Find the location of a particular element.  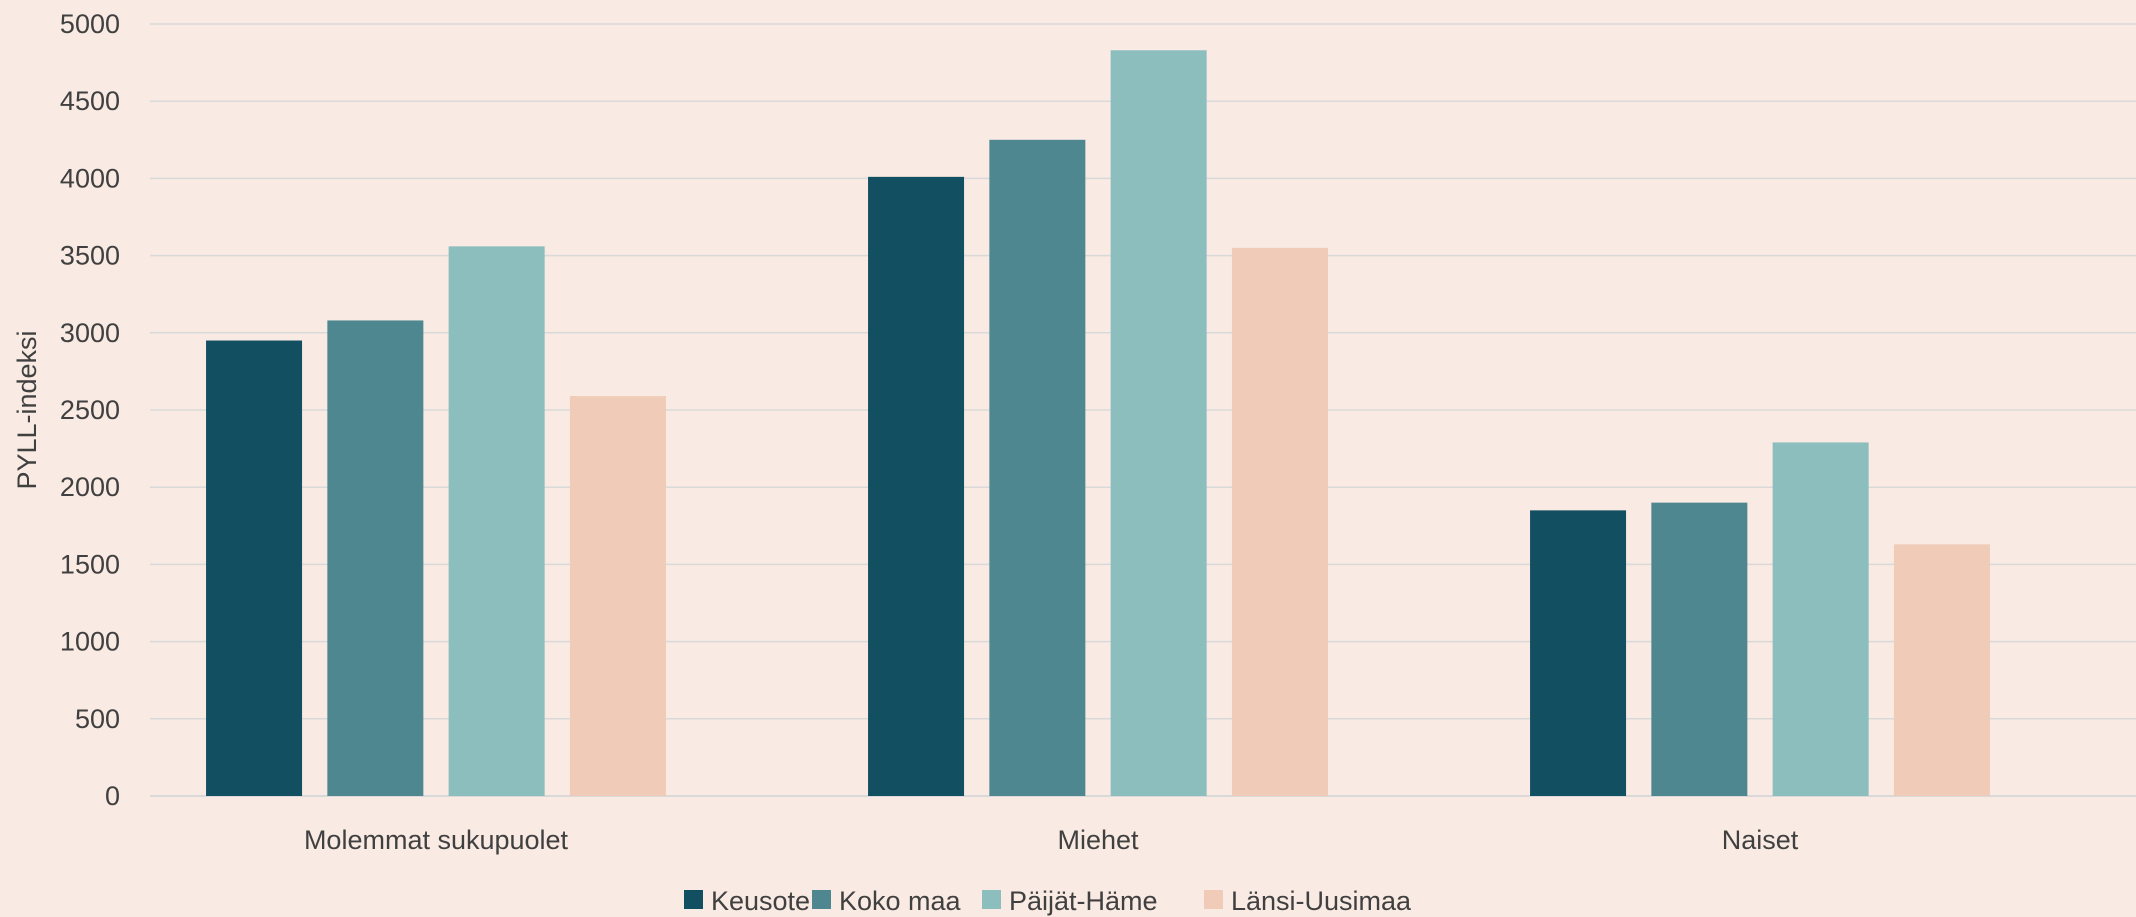

y-tick-label: 0 is located at coordinates (112, 796).